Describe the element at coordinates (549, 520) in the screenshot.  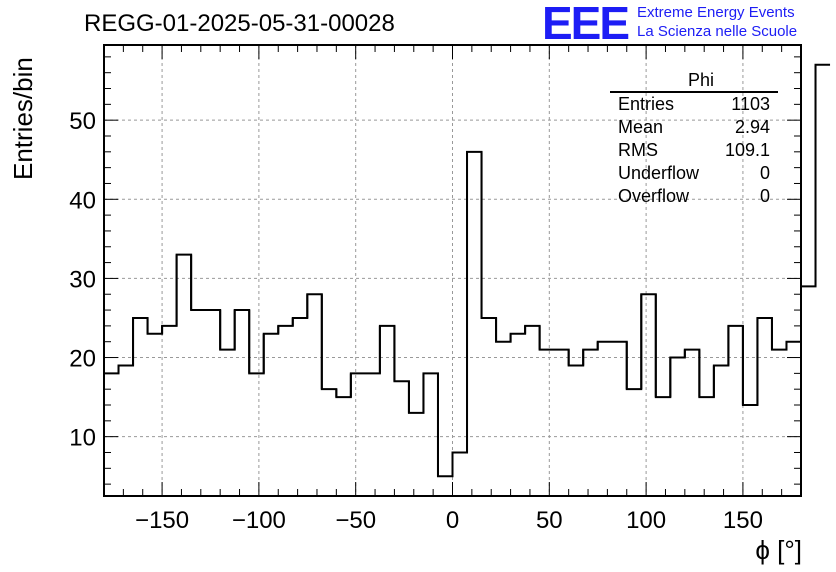
I see `x-tick-label: 50` at that location.